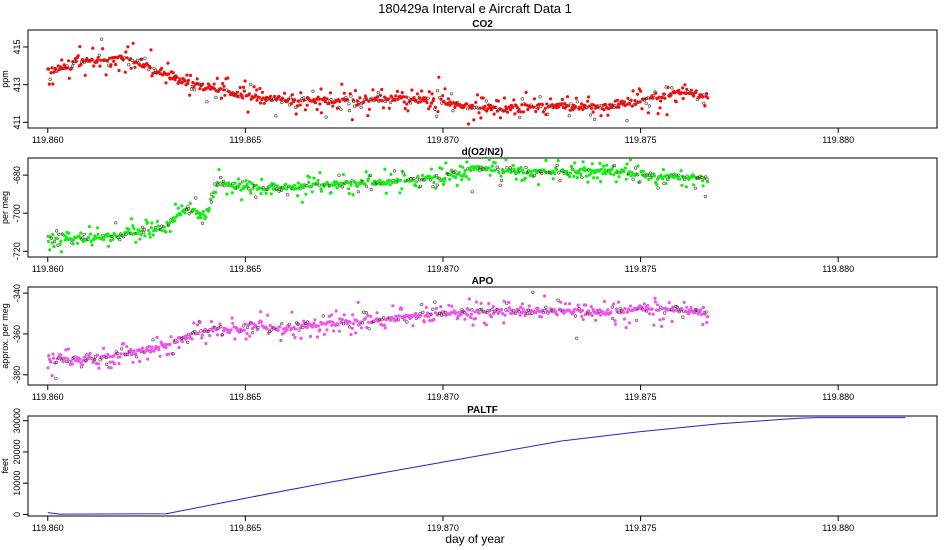 Image resolution: width=950 pixels, height=550 pixels. Describe the element at coordinates (17, 483) in the screenshot. I see `y-tick-label: 10000` at that location.